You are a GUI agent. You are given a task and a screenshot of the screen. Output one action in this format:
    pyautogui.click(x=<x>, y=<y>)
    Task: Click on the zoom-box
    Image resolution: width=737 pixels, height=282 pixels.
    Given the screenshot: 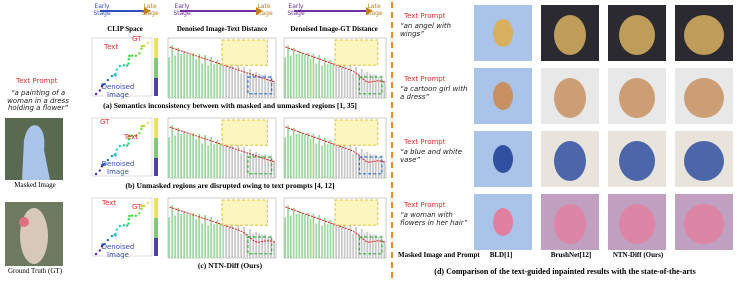 What is the action you would take?
    pyautogui.click(x=370, y=245)
    